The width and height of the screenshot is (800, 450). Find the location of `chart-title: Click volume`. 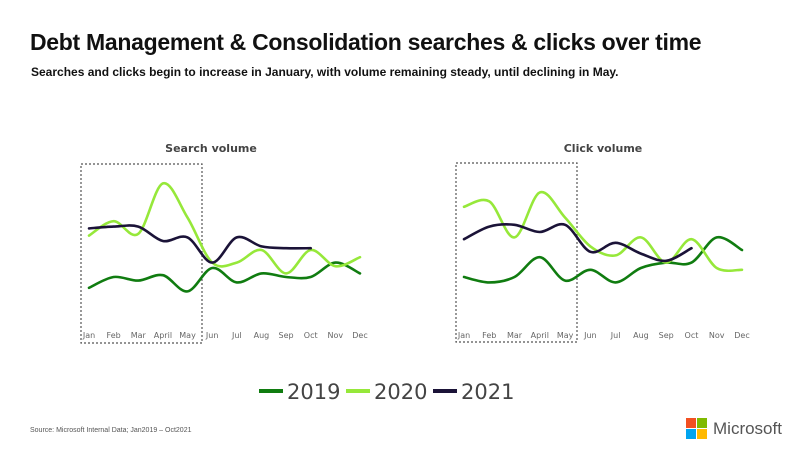

chart-title: Click volume is located at coordinates (603, 148).